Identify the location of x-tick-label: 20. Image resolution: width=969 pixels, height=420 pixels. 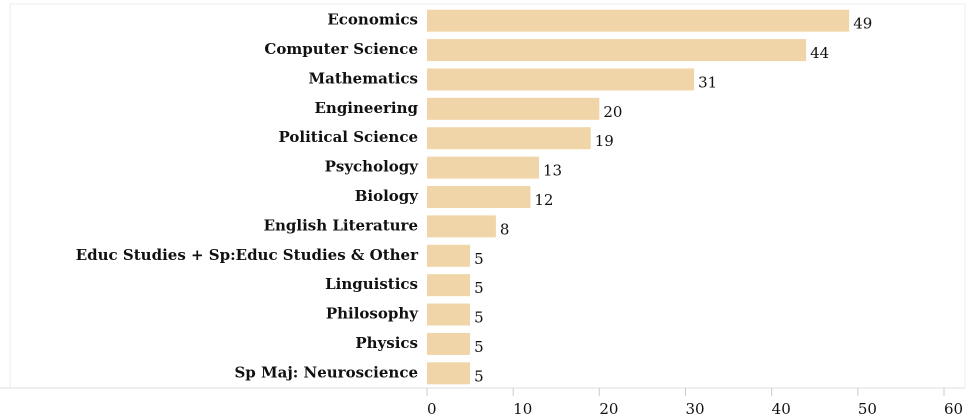
(608, 409).